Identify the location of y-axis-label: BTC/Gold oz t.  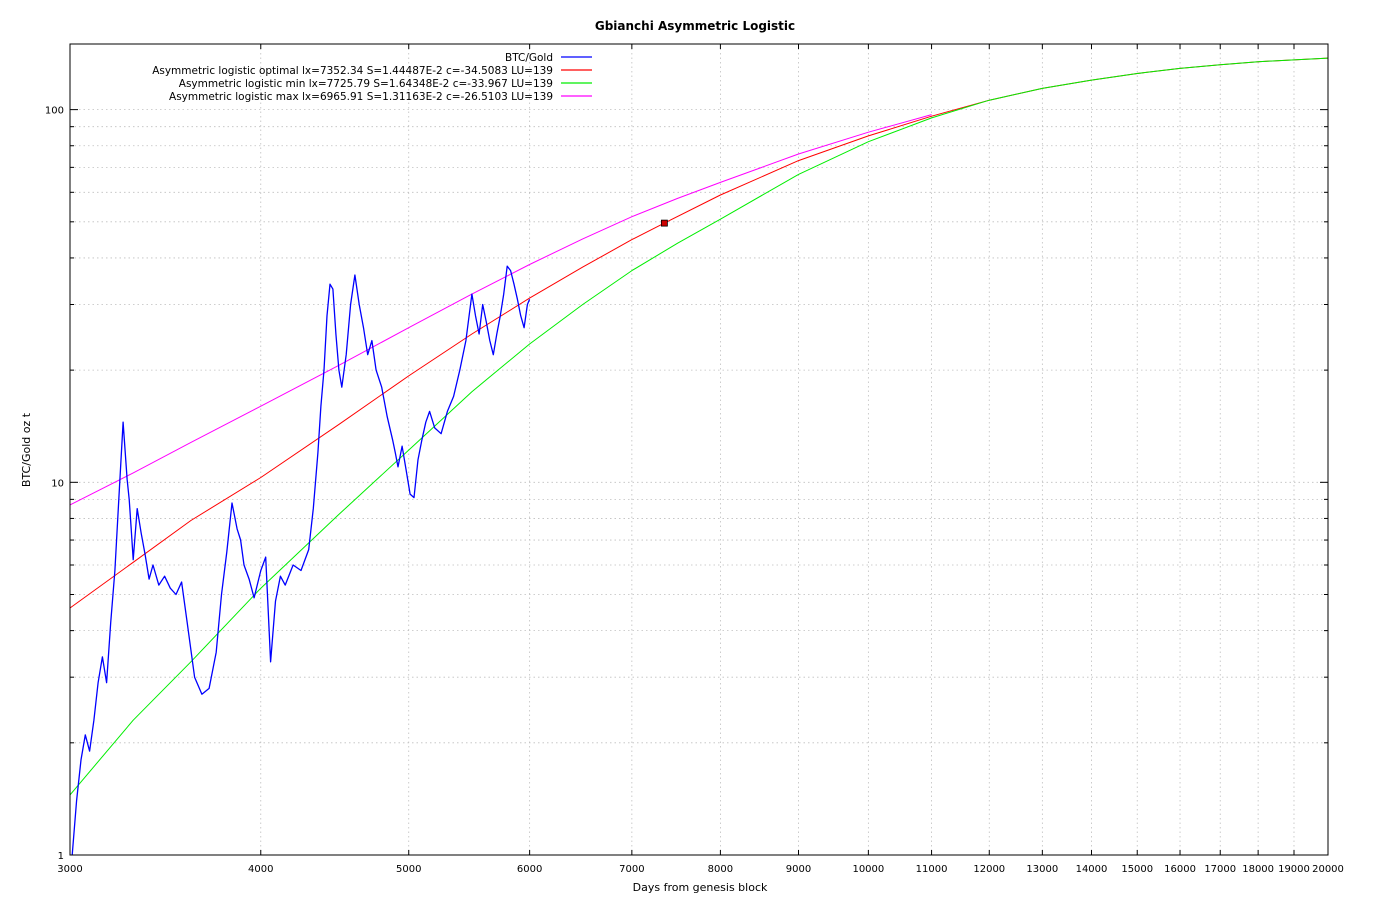
(26, 449).